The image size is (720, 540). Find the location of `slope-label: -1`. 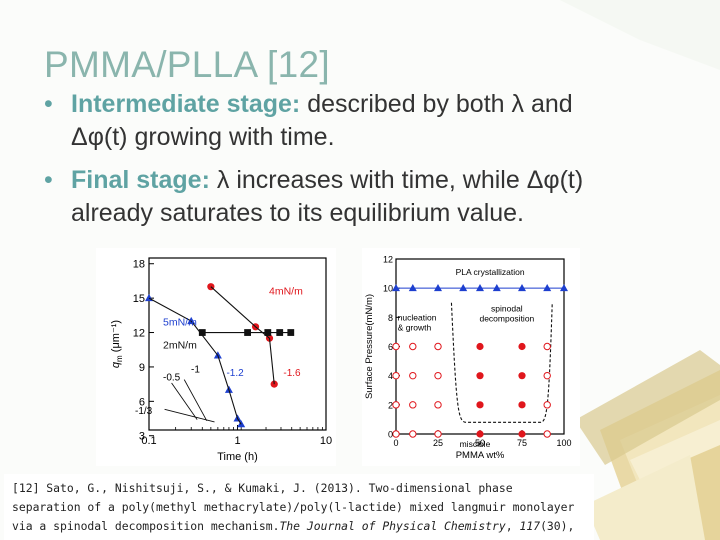

slope-label: -1 is located at coordinates (195, 370).